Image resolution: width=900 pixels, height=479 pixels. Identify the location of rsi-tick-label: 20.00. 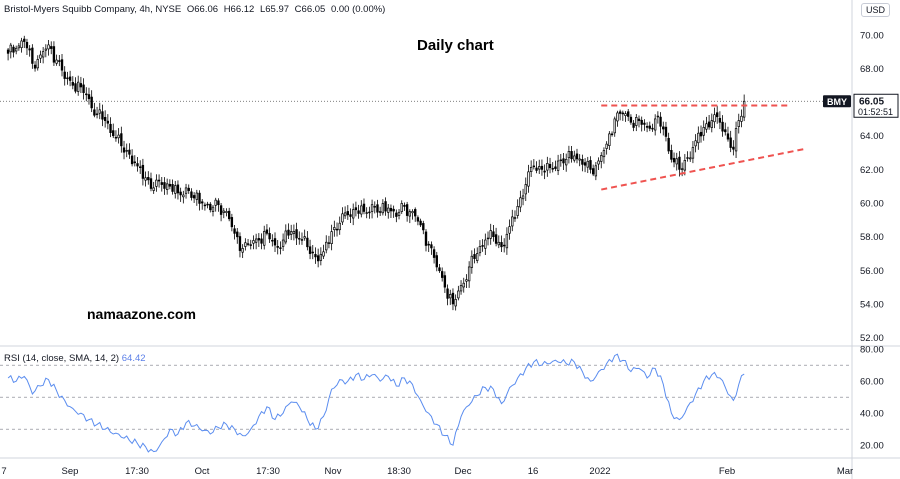
(872, 446).